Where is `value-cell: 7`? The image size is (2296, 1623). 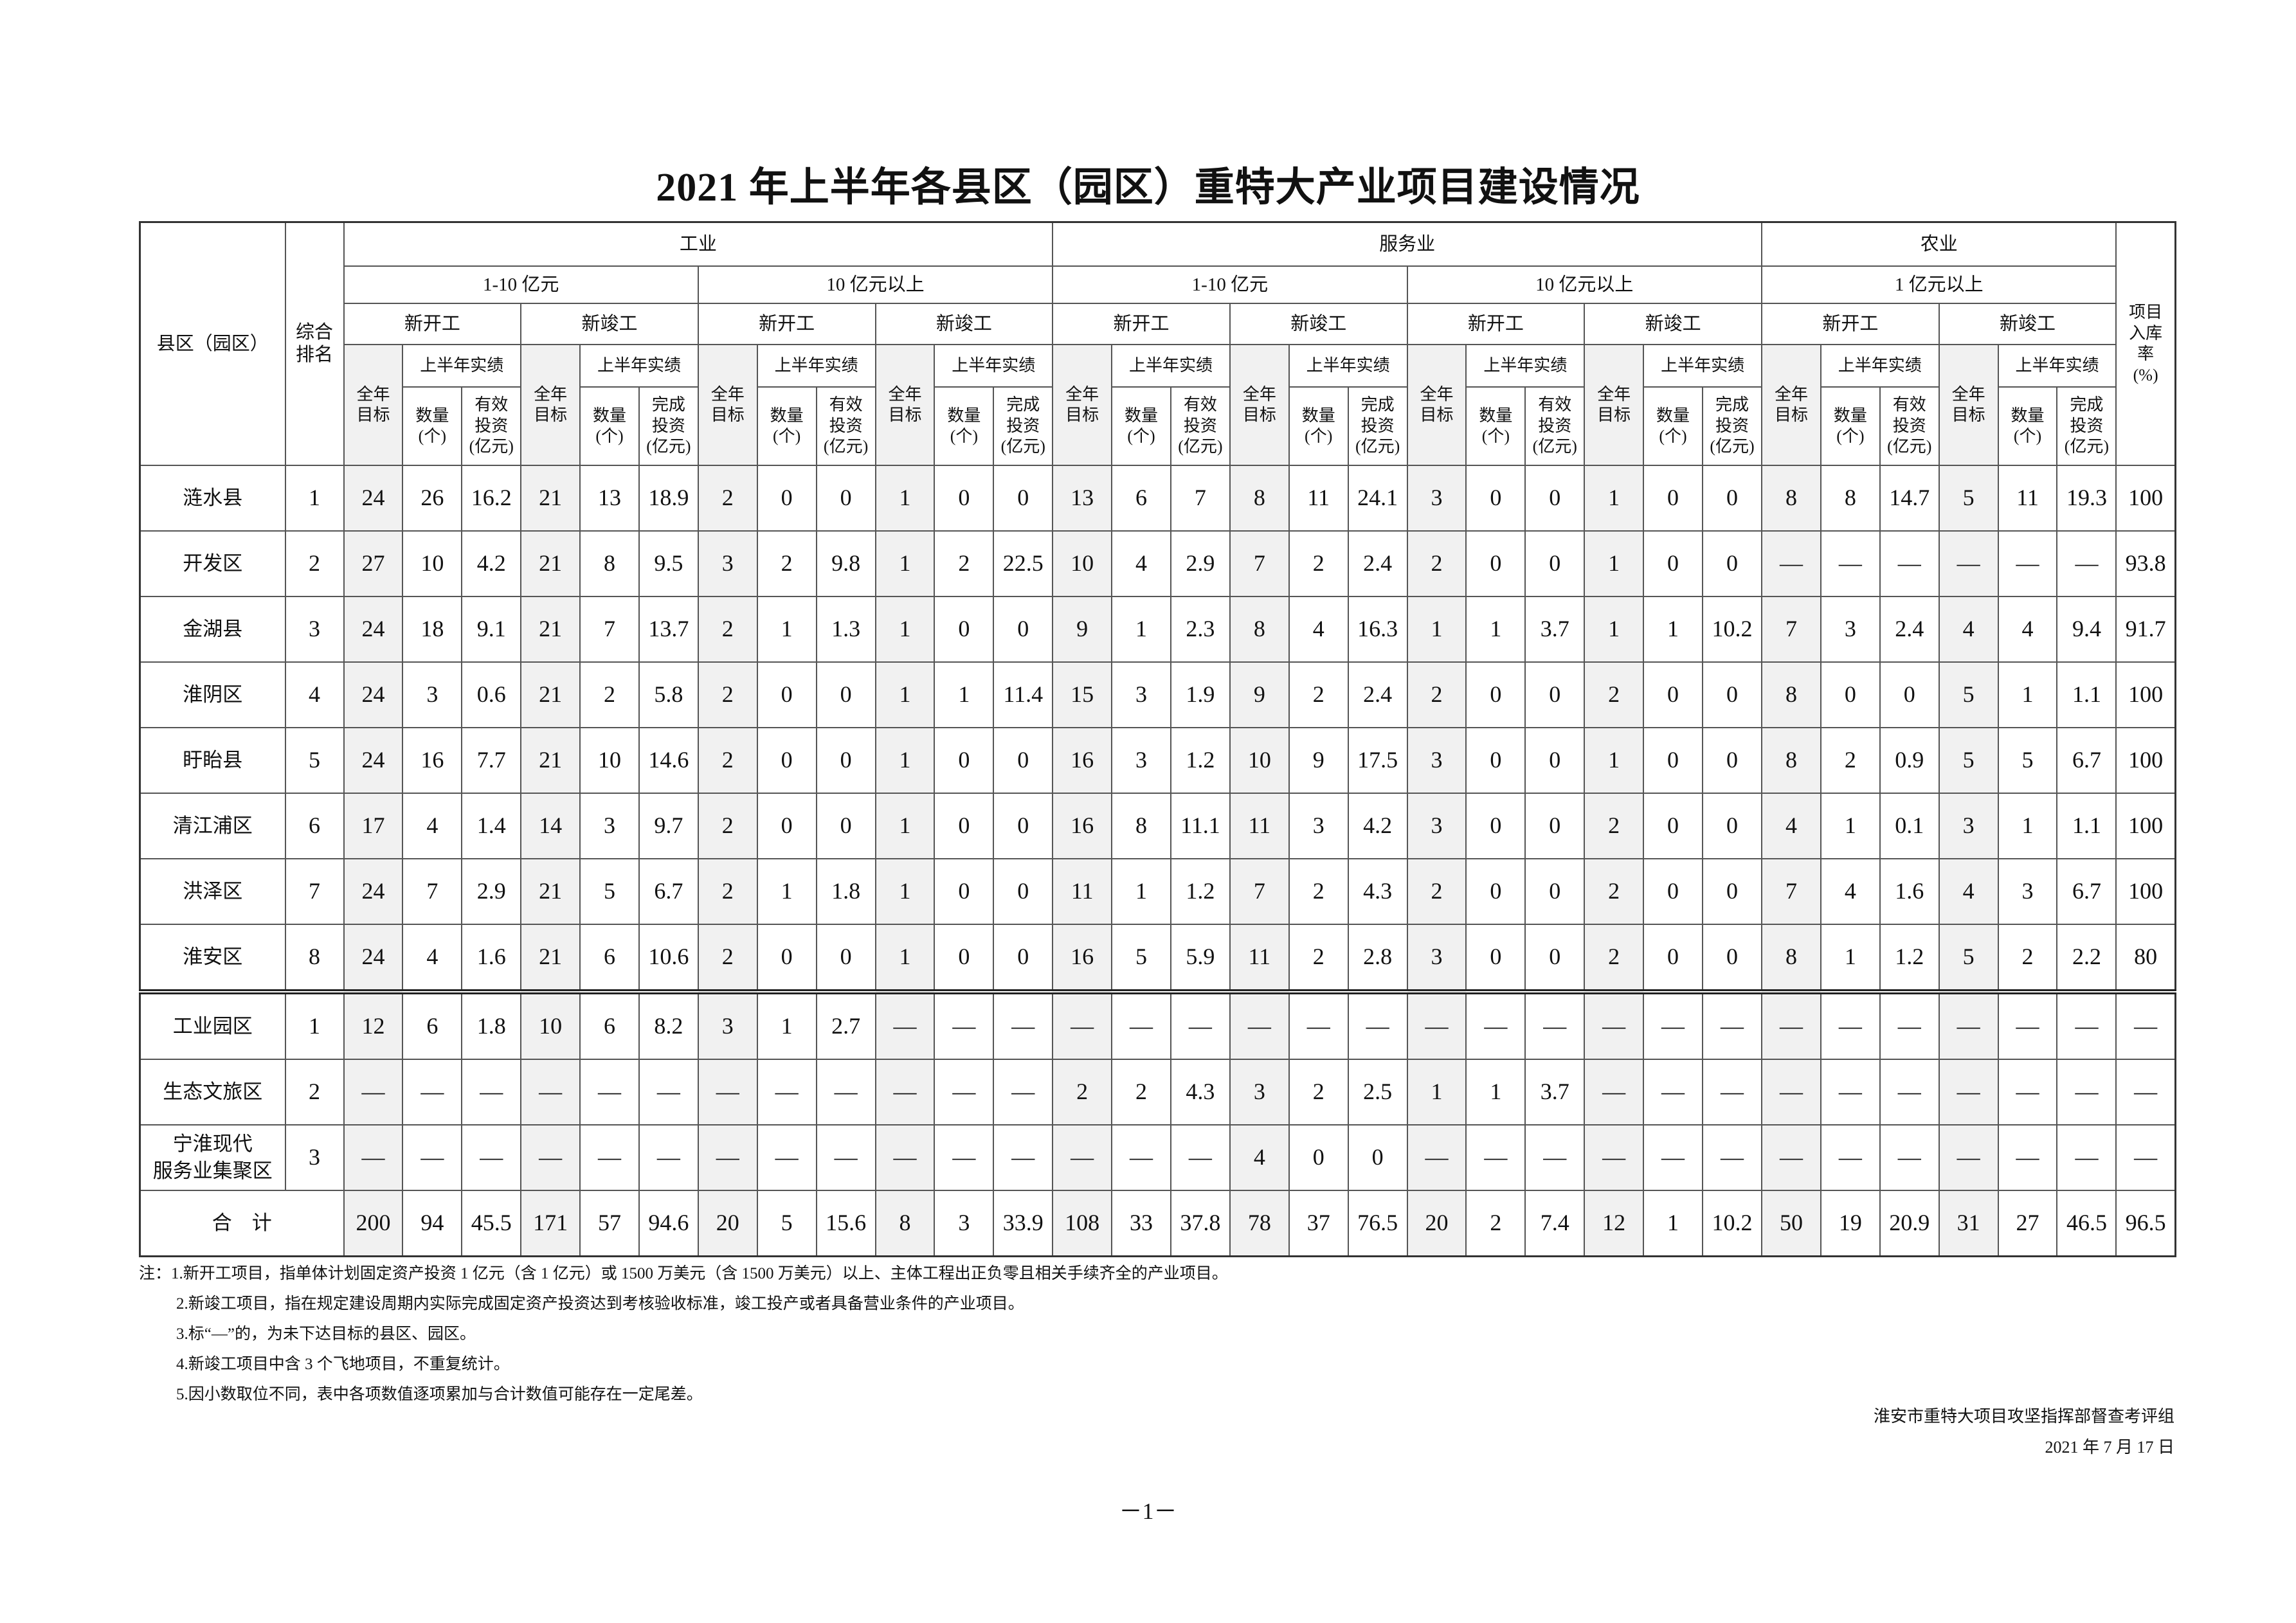
value-cell: 7 is located at coordinates (432, 891).